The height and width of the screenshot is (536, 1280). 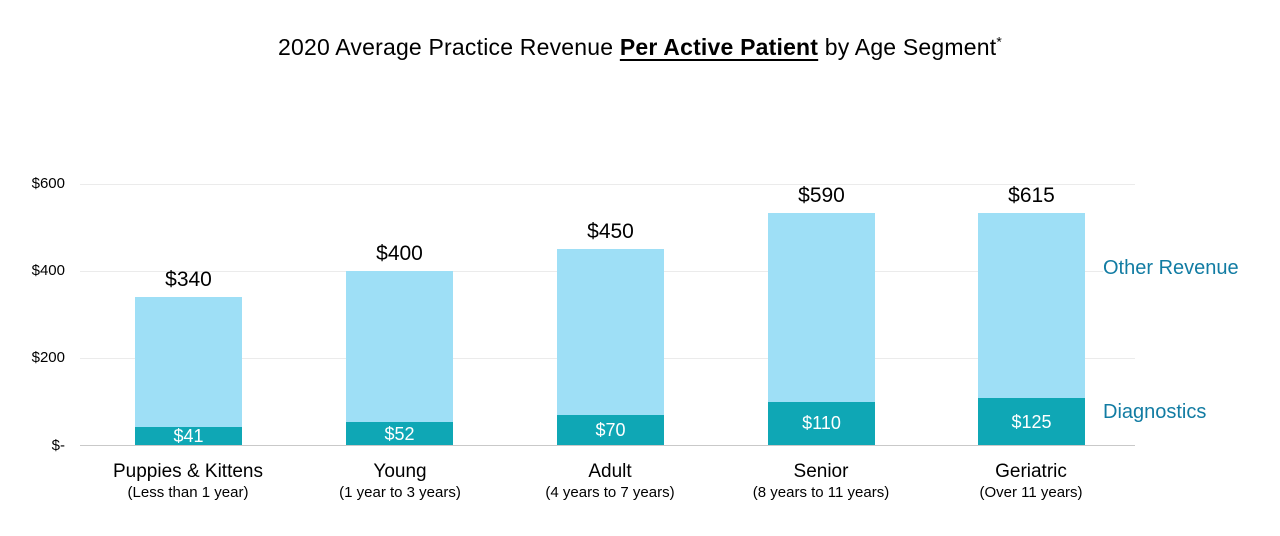 What do you see at coordinates (48, 270) in the screenshot?
I see `y-axis-tick-400: $400` at bounding box center [48, 270].